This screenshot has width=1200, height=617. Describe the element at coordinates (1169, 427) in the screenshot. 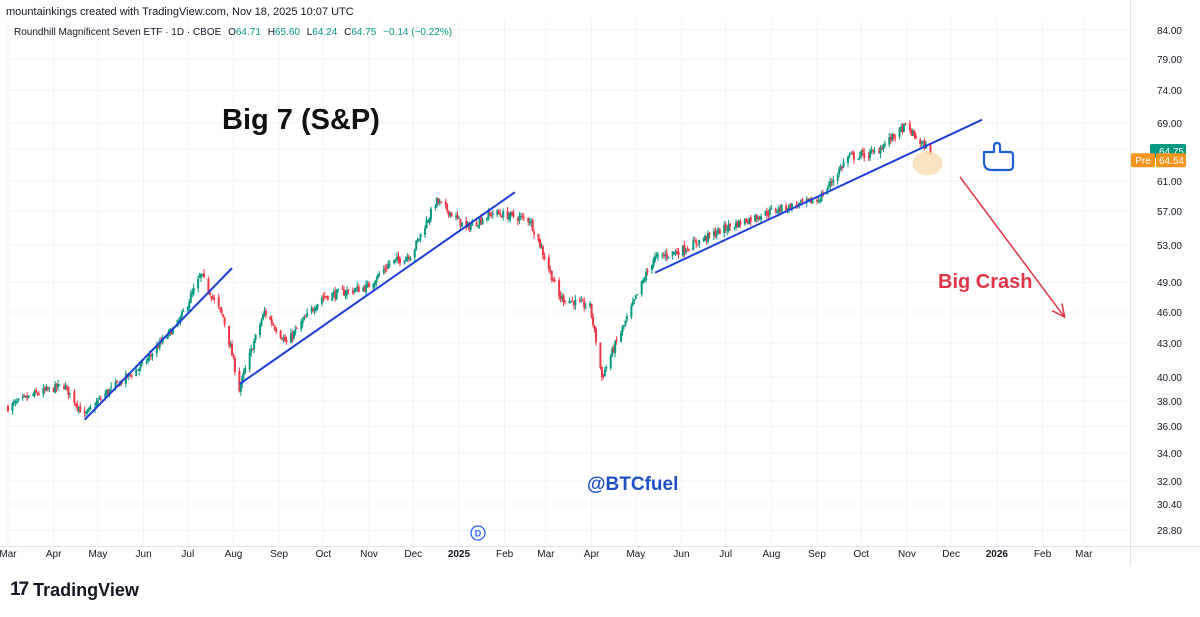

I see `price-axis-tick-label: 36.00` at that location.